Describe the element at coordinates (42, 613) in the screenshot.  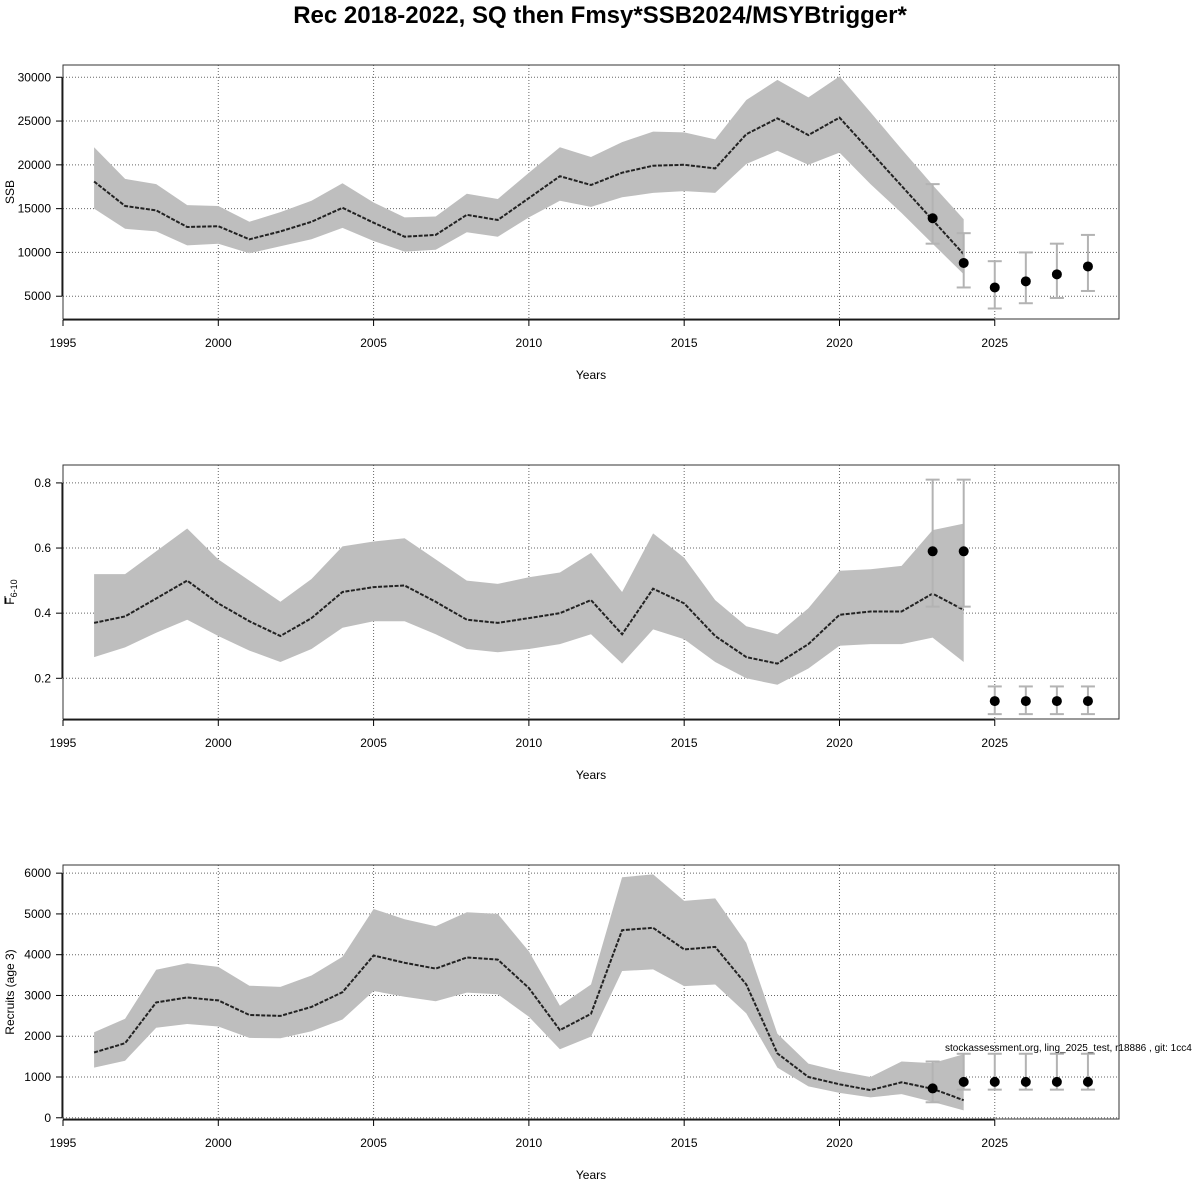
I see `y-tick-label: 0.4` at that location.